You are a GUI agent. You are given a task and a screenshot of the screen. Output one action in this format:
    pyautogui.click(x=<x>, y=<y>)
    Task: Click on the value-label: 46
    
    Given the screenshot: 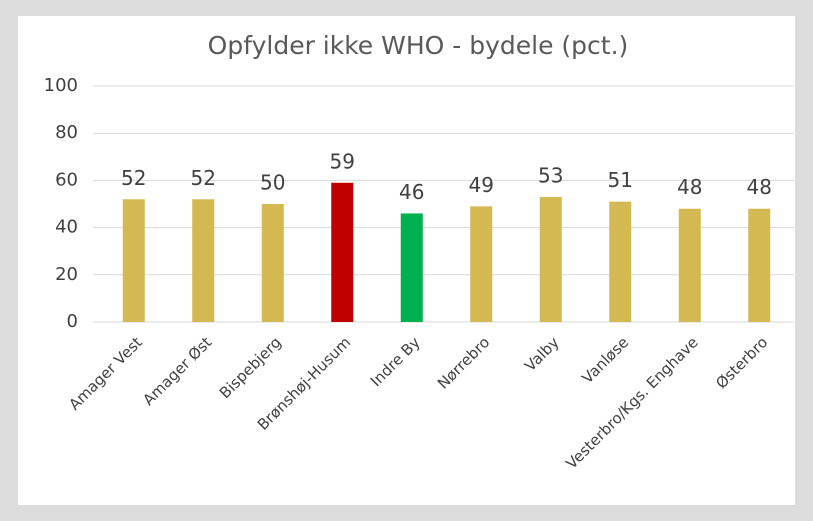 What is the action you would take?
    pyautogui.click(x=411, y=192)
    